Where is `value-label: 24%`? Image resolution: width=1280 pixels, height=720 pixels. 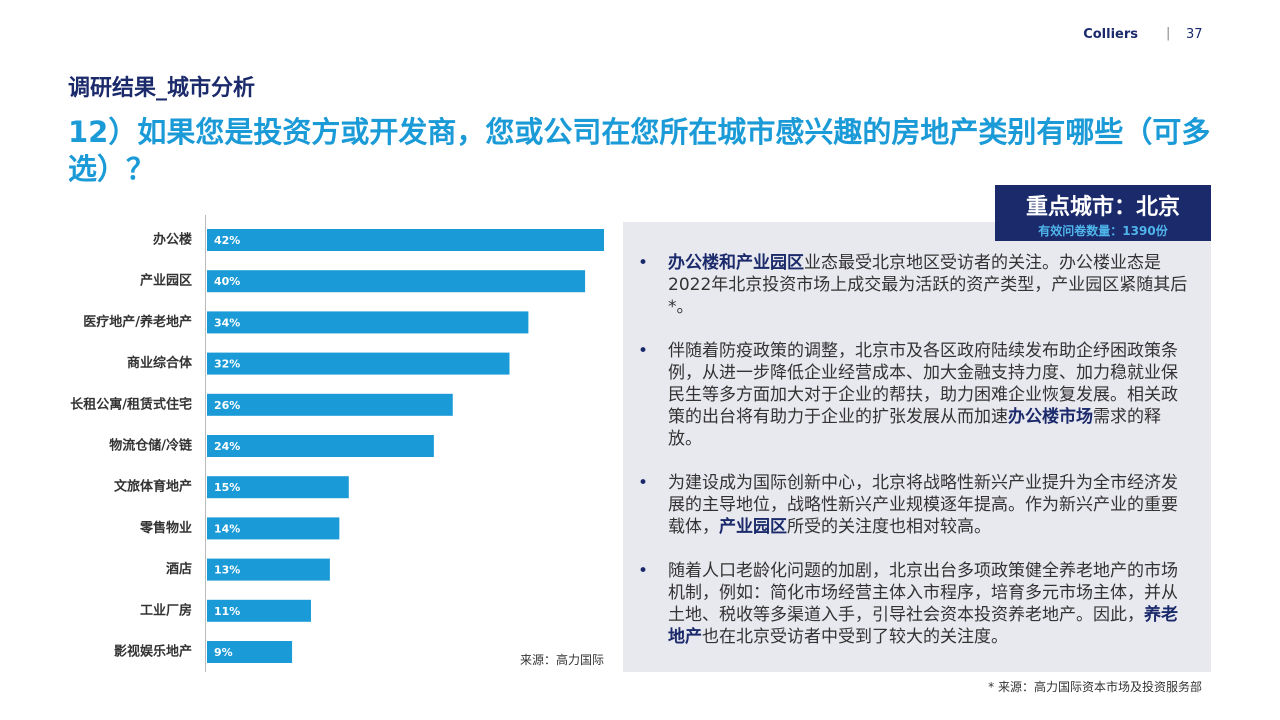
value-label: 24% is located at coordinates (227, 446).